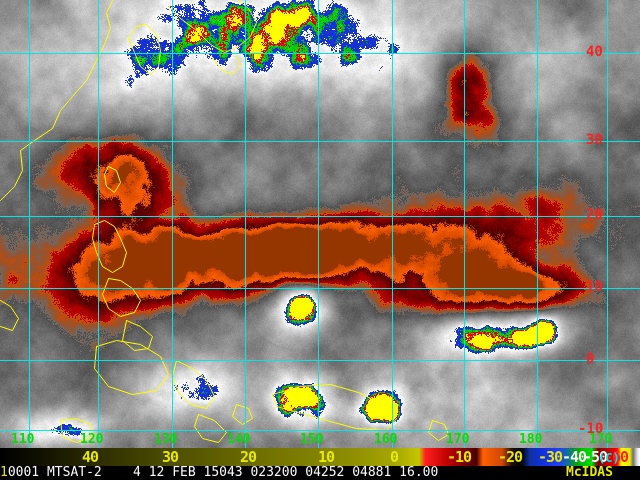 The image size is (640, 480). I want to click on frame-number: 1, so click(4, 472).